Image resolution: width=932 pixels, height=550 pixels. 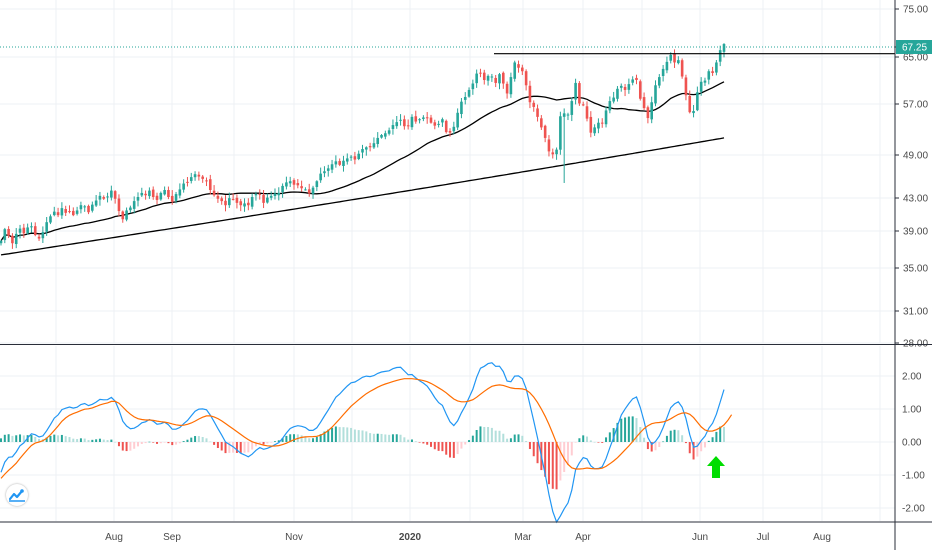 What do you see at coordinates (294, 537) in the screenshot?
I see `time-tick-label: Nov` at bounding box center [294, 537].